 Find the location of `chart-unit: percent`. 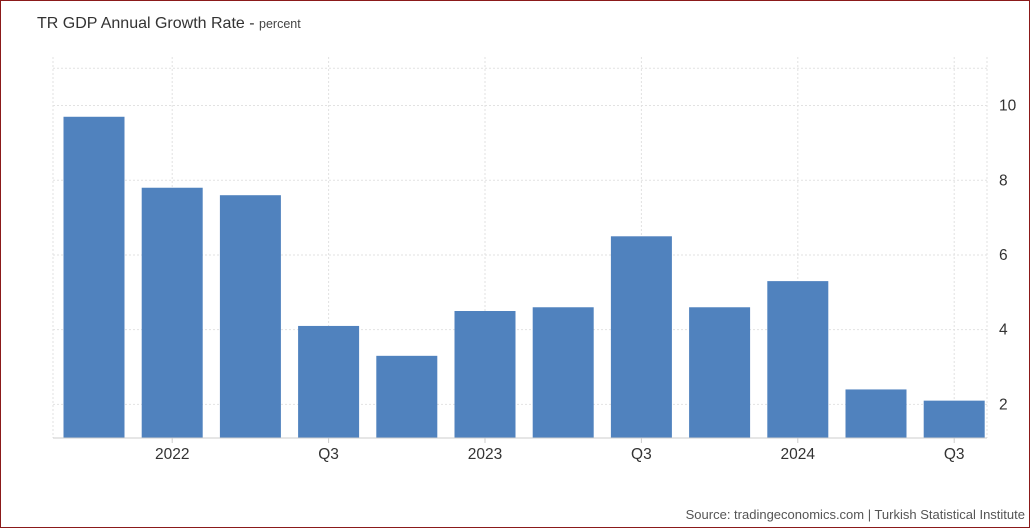

chart-unit: percent is located at coordinates (280, 24).